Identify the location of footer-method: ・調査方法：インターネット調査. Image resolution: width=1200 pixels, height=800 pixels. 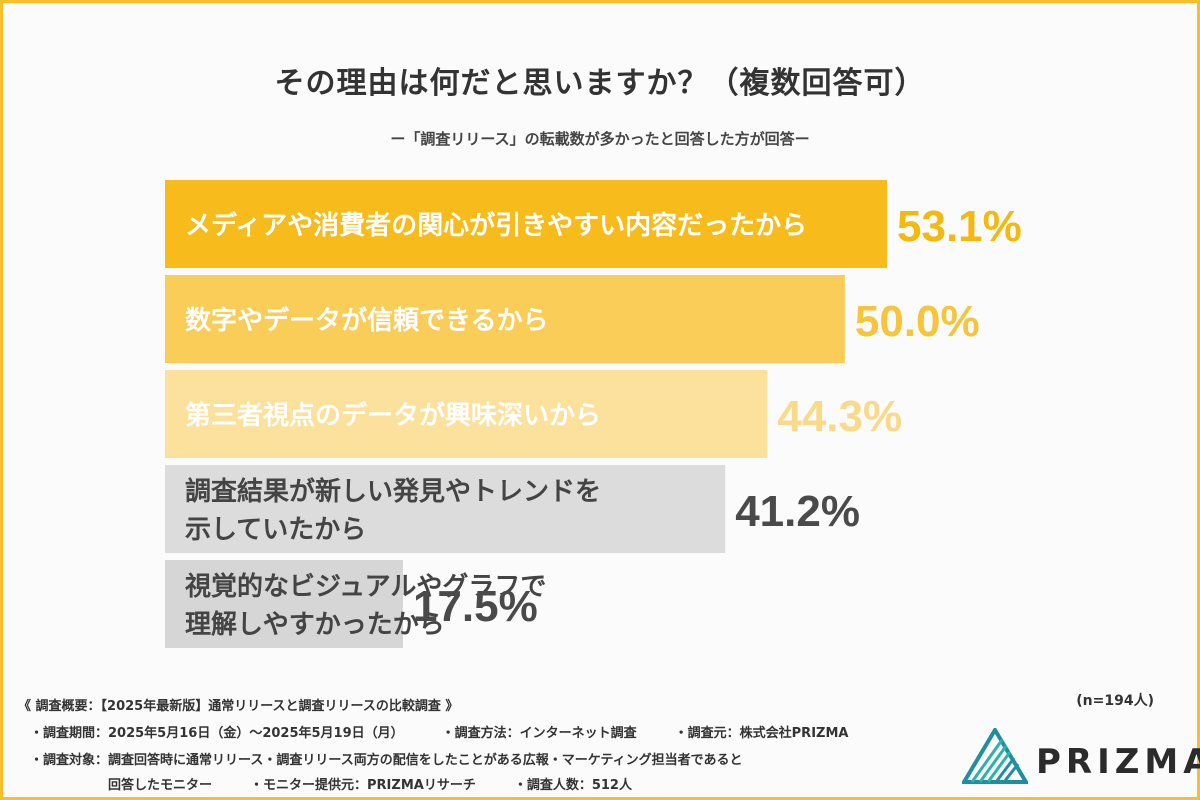
(539, 733).